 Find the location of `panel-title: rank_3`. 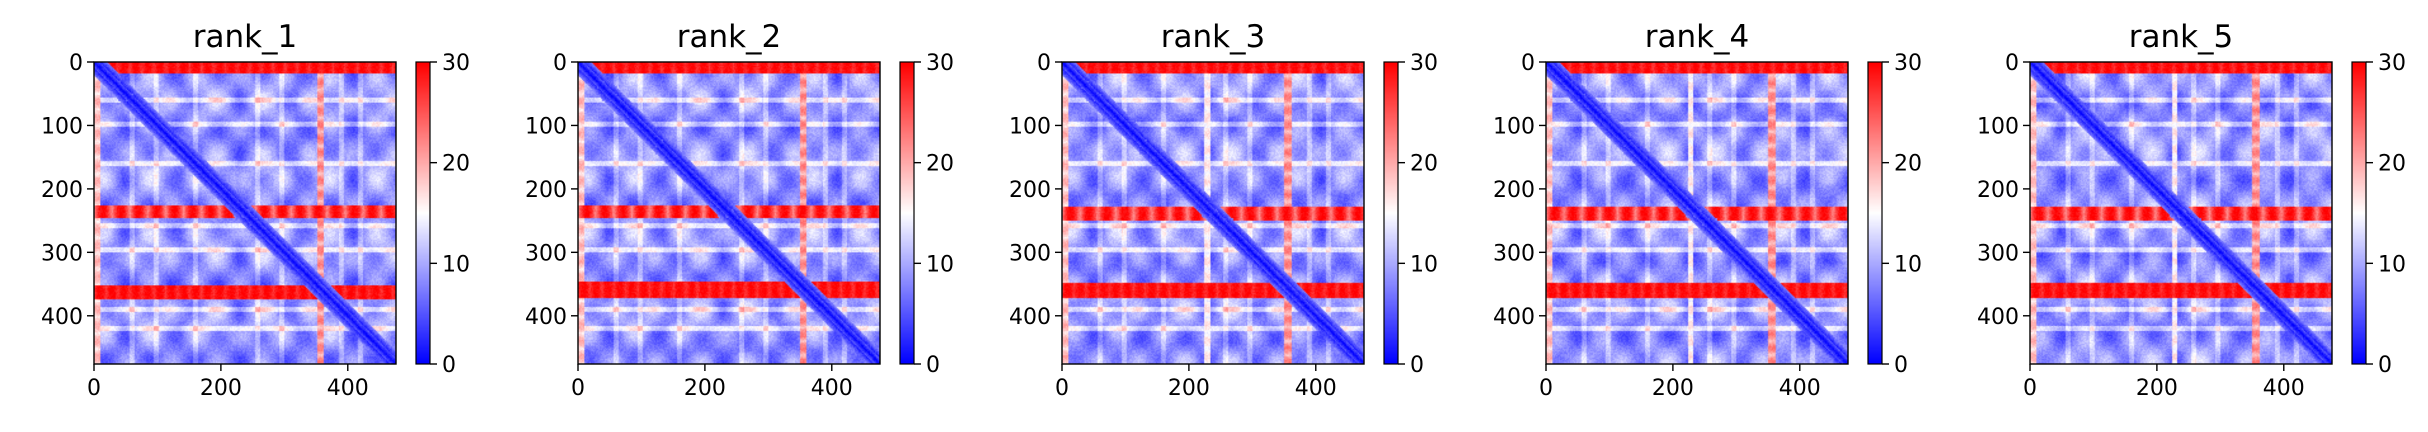

panel-title: rank_3 is located at coordinates (1213, 37).